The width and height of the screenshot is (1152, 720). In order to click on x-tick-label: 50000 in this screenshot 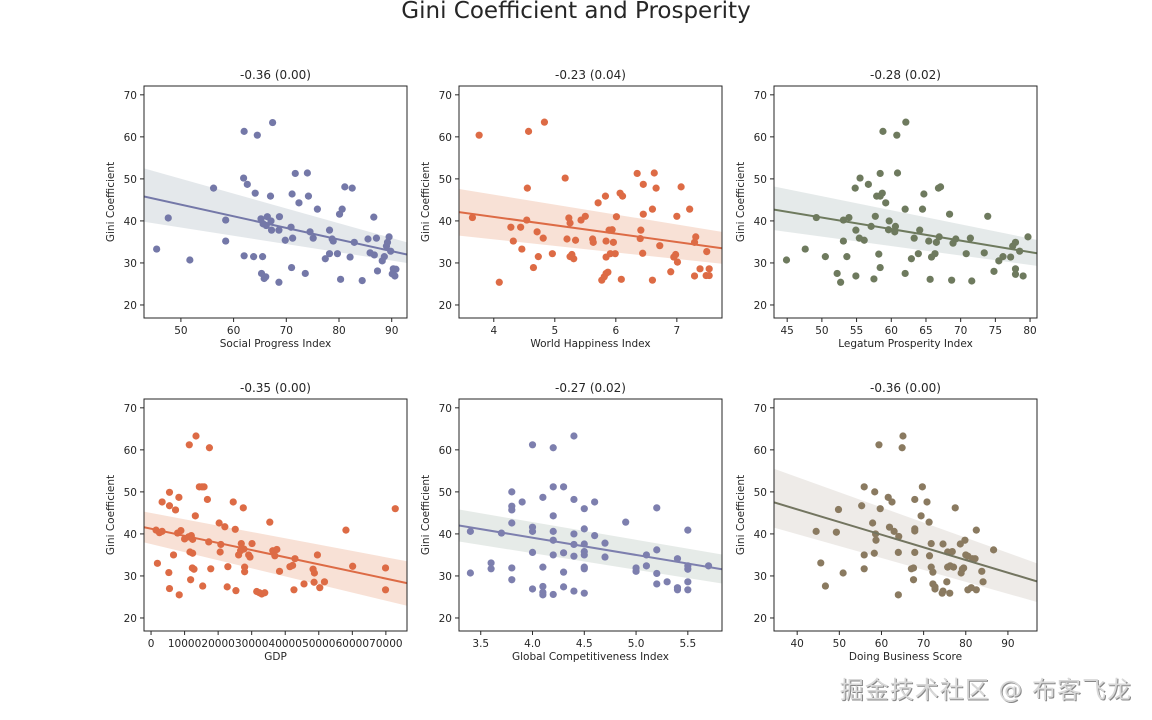, I will do `click(318, 644)`.